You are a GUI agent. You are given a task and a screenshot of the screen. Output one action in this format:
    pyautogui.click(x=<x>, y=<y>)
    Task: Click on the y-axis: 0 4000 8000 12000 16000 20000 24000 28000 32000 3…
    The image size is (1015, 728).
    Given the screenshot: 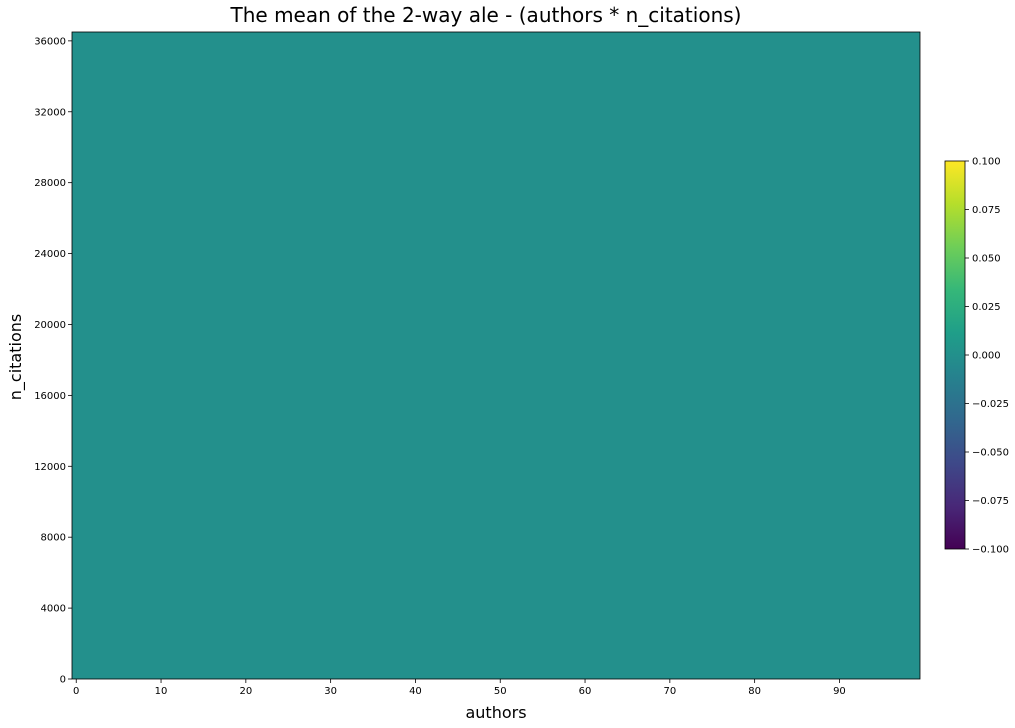 What is the action you would take?
    pyautogui.click(x=53, y=361)
    